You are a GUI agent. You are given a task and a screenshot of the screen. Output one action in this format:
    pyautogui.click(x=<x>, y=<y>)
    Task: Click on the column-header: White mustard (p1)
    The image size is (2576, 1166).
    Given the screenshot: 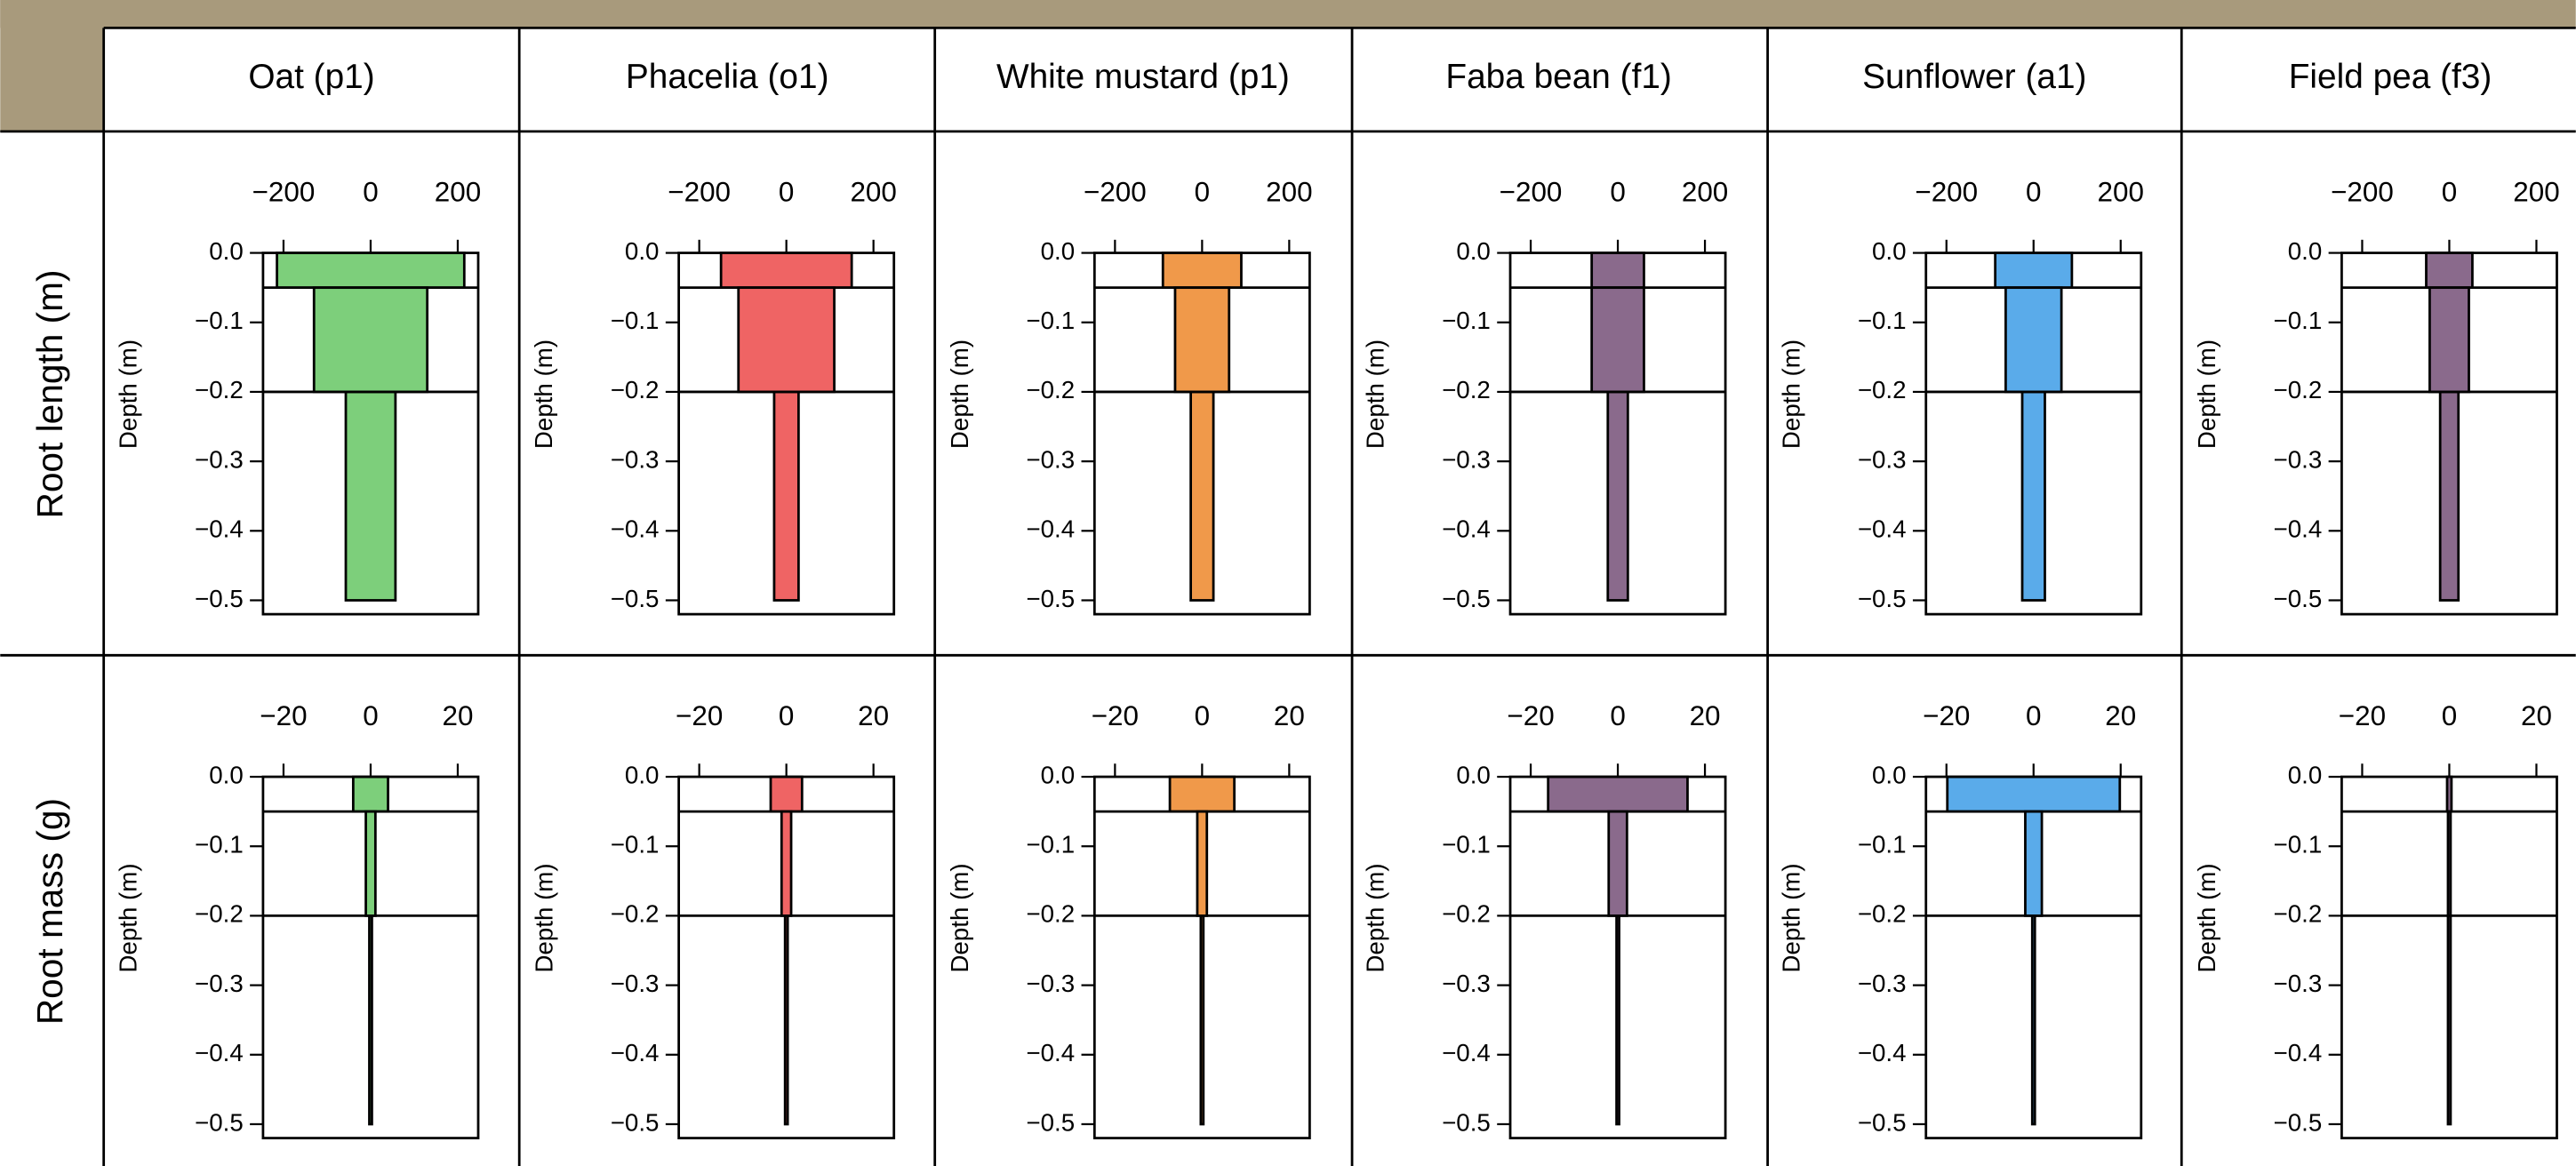 What is the action you would take?
    pyautogui.click(x=1143, y=77)
    